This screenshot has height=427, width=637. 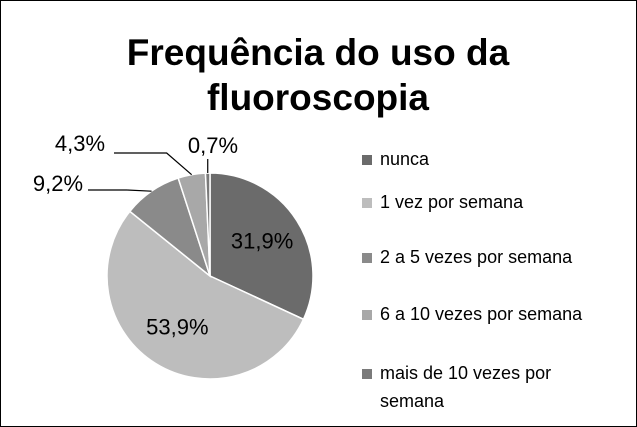 What do you see at coordinates (465, 387) in the screenshot?
I see `legend-label: mais de 10 vezes por semana` at bounding box center [465, 387].